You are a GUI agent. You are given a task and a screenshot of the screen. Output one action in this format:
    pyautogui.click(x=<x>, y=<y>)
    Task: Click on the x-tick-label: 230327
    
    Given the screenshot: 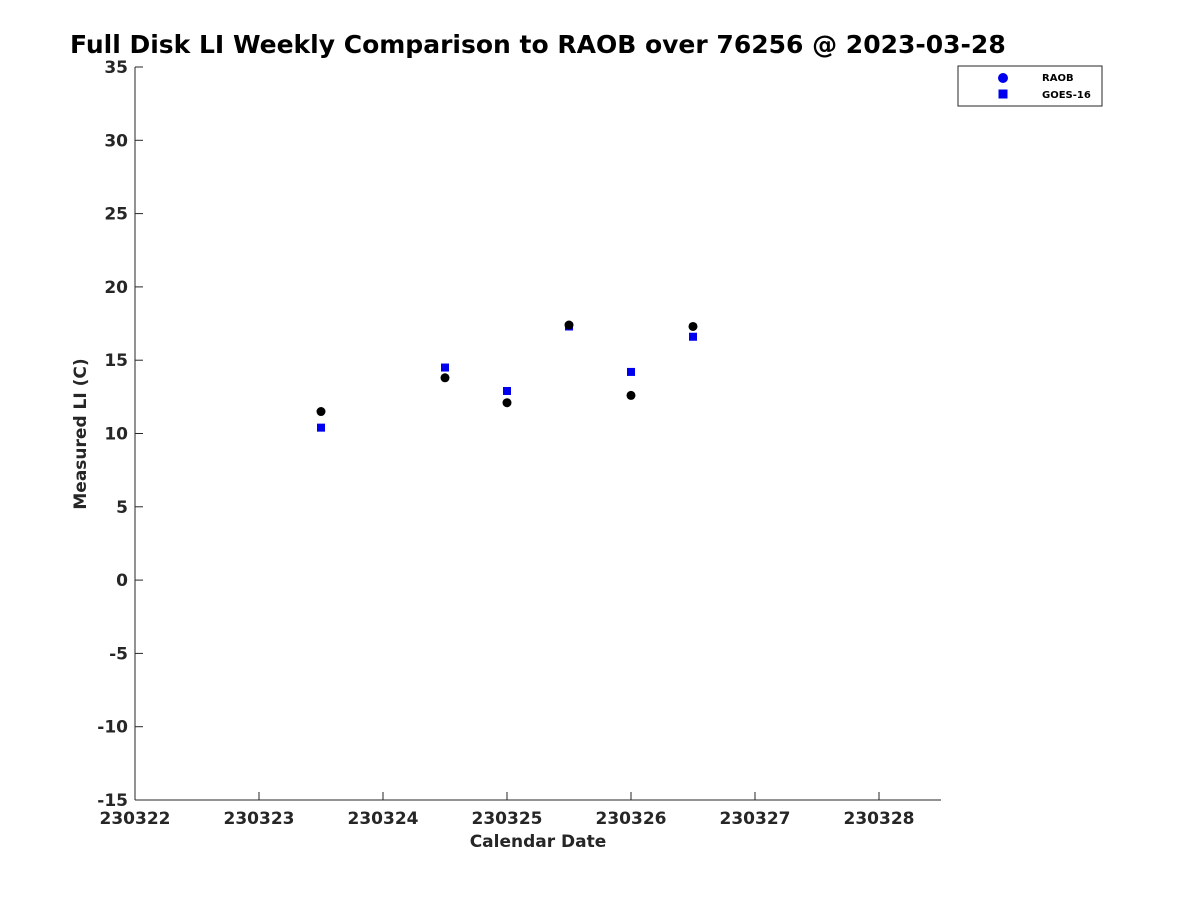 What is the action you would take?
    pyautogui.click(x=755, y=819)
    